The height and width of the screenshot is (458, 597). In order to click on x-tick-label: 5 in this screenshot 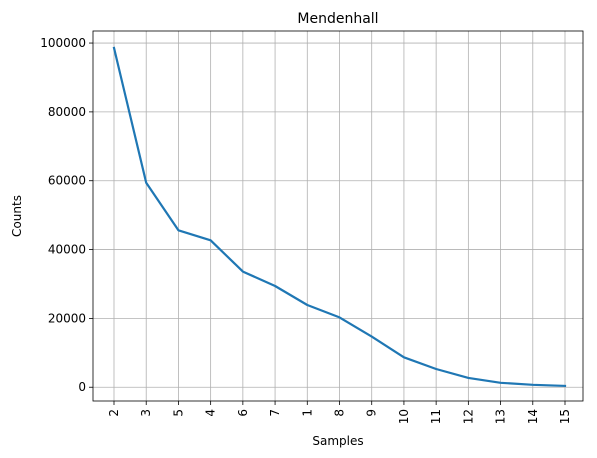, I will do `click(178, 413)`.